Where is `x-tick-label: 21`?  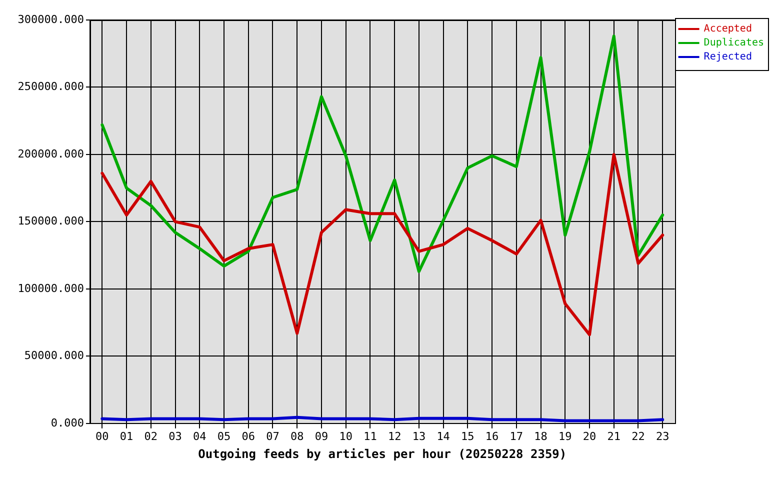 x-tick-label: 21 is located at coordinates (614, 436).